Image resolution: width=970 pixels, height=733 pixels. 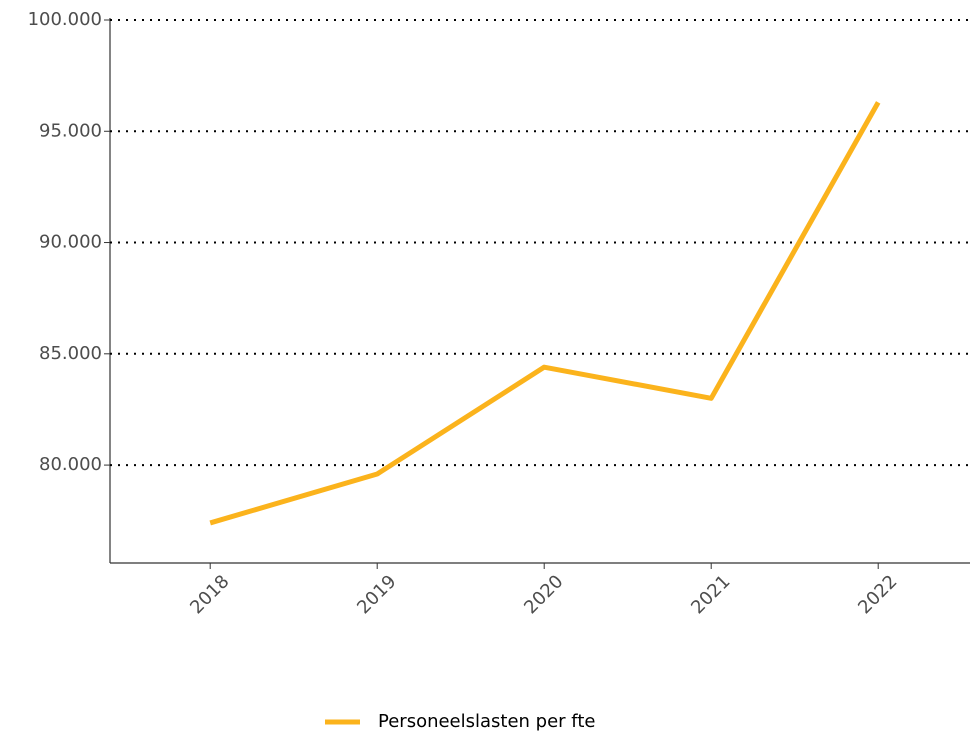 What do you see at coordinates (209, 594) in the screenshot?
I see `x-tick-label: 2018` at bounding box center [209, 594].